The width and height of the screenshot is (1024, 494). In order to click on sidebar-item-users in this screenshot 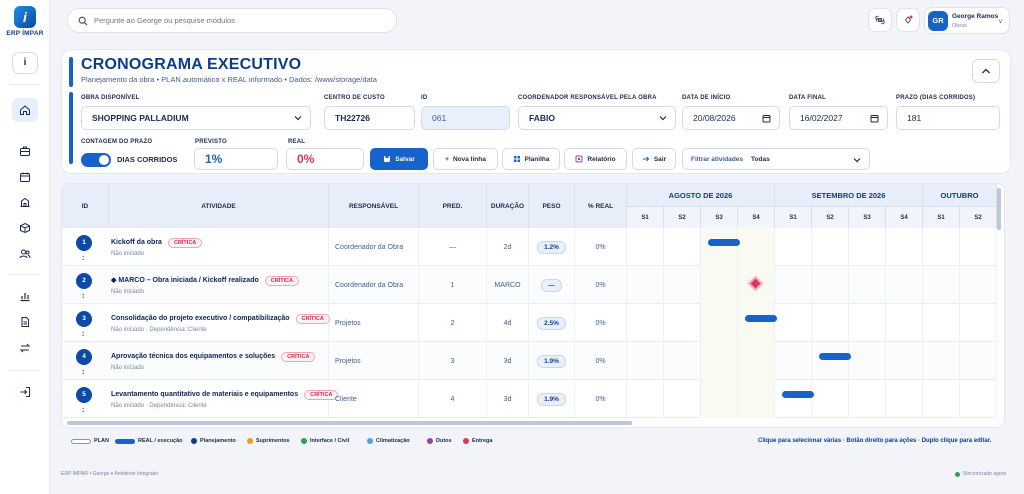, I will do `click(25, 254)`.